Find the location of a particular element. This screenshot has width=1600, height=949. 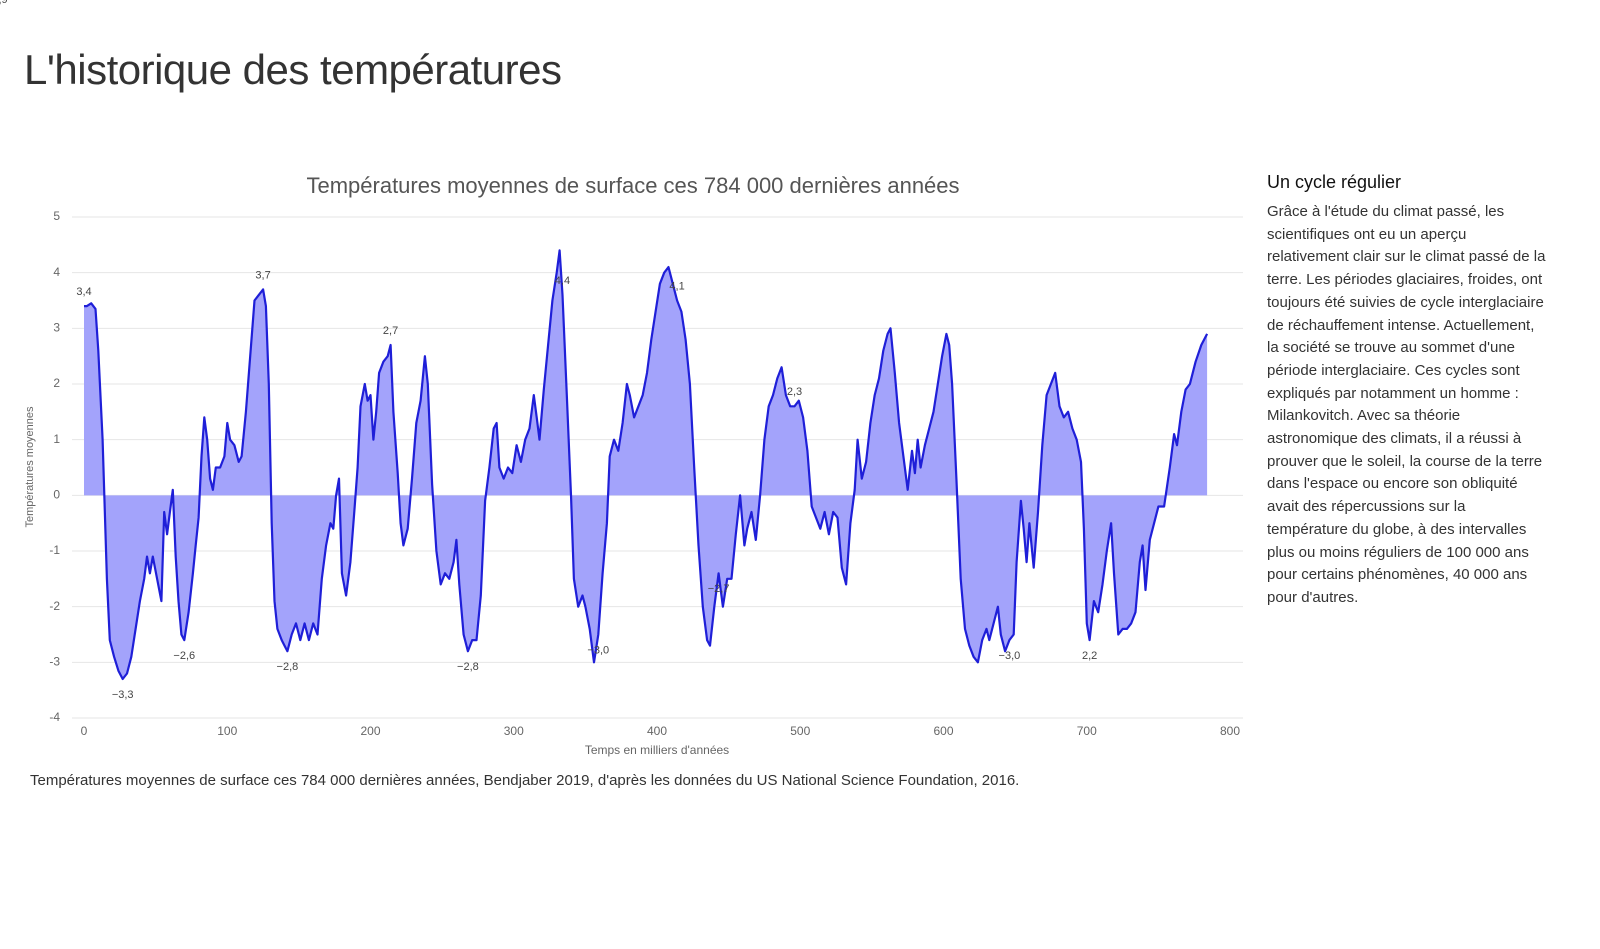

x-tick-label: 300 is located at coordinates (514, 731).